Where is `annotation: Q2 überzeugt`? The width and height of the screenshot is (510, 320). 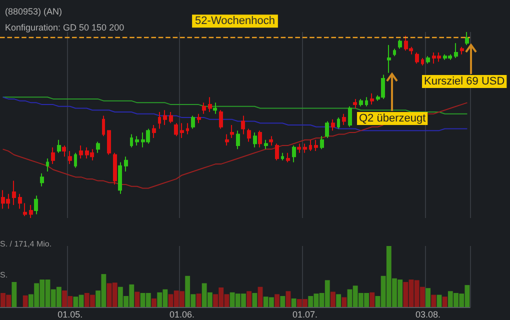 annotation: Q2 überzeugt is located at coordinates (392, 118).